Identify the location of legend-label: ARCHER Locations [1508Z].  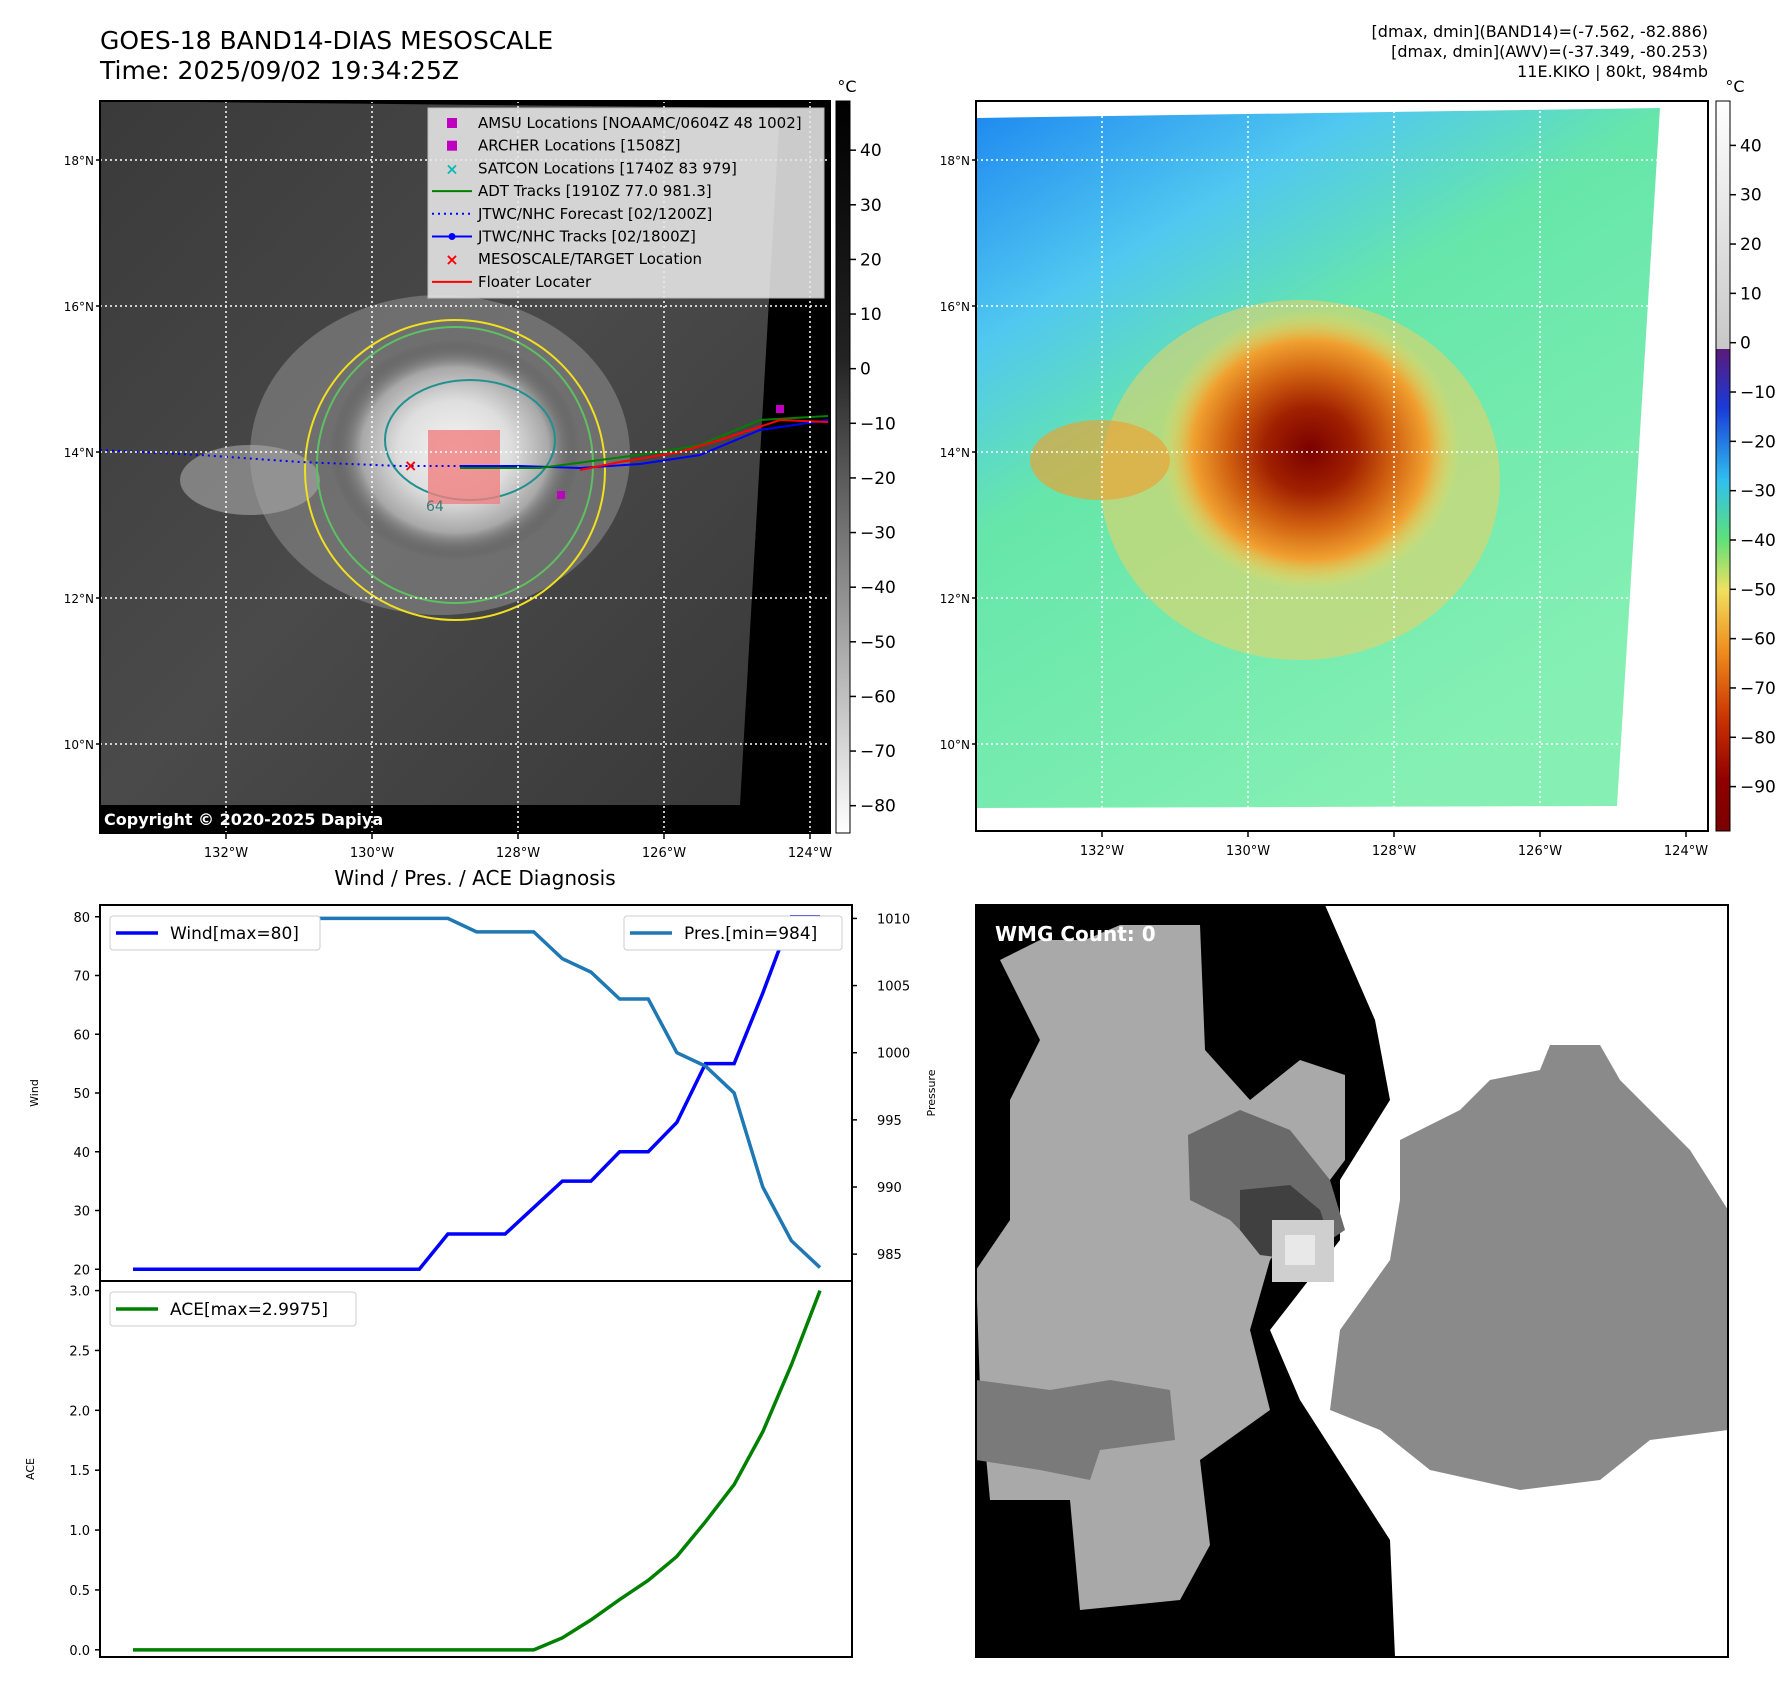
(579, 146).